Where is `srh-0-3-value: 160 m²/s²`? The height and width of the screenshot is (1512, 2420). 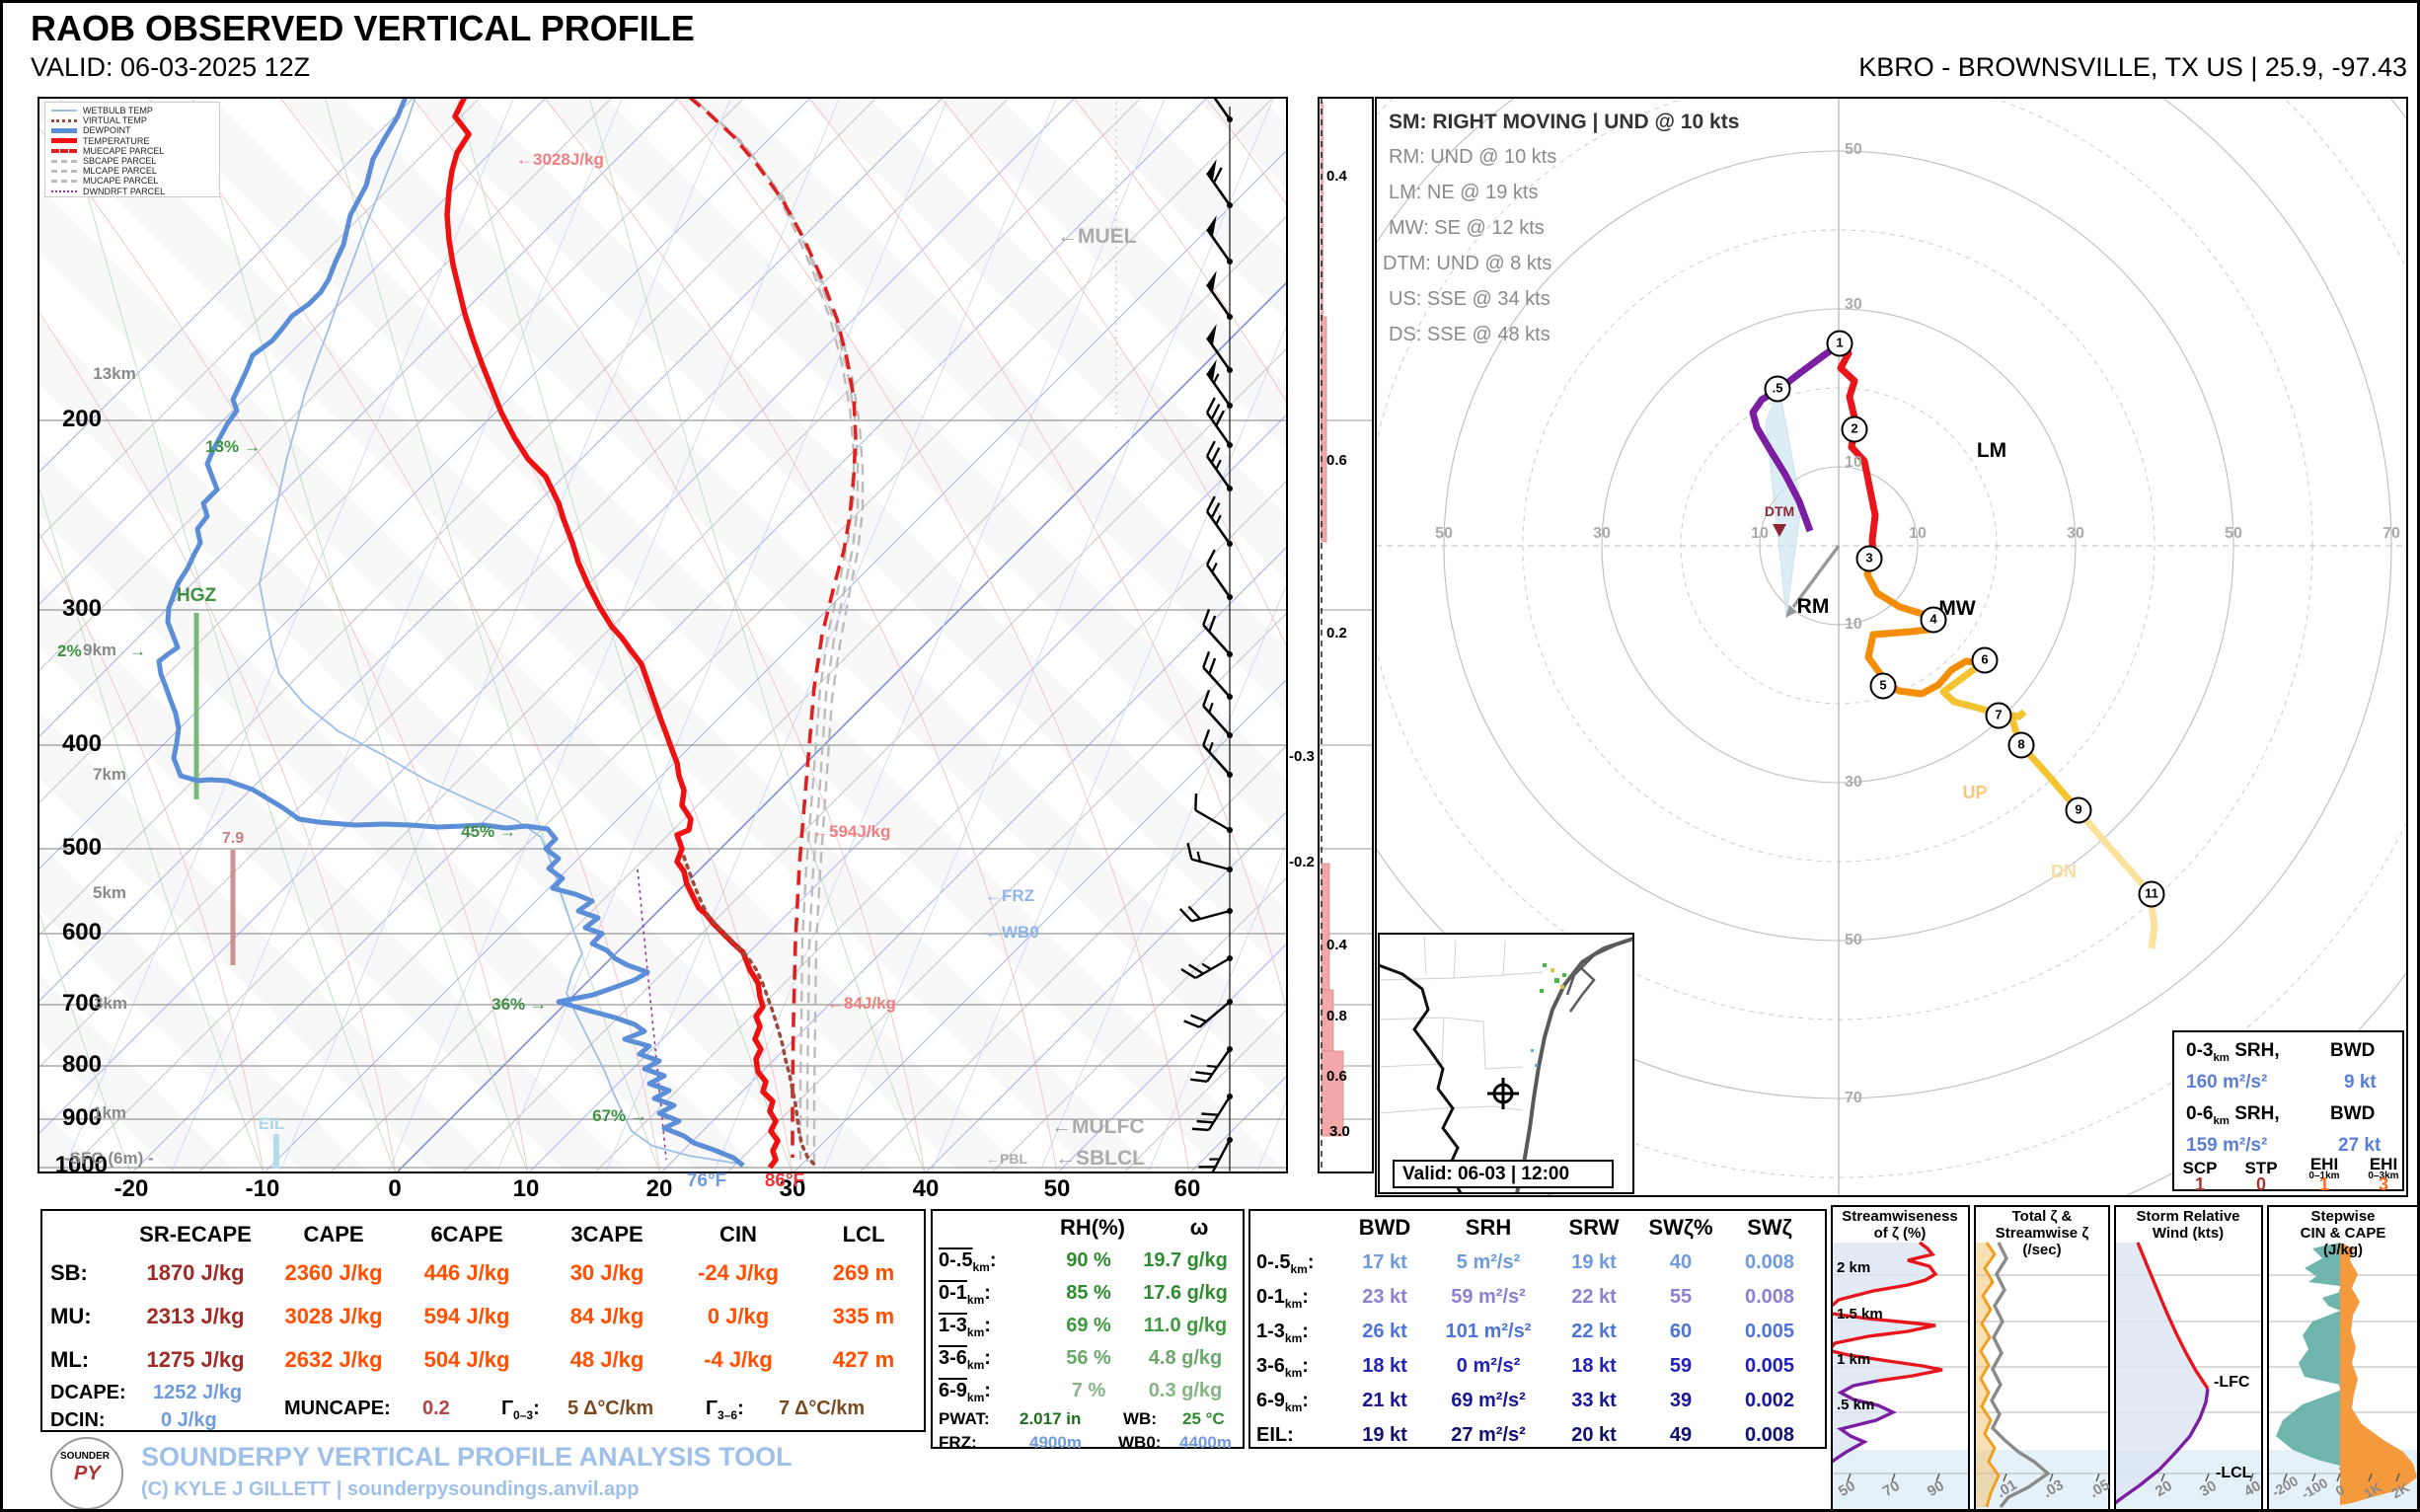 srh-0-3-value: 160 m²/s² is located at coordinates (2227, 1083).